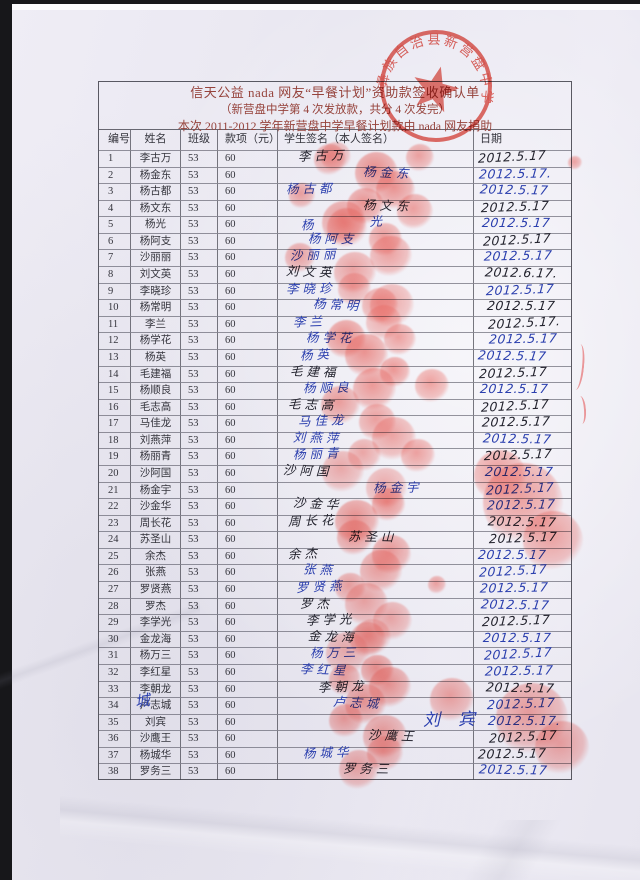 The width and height of the screenshot is (640, 880). I want to click on signature-cell: 李晓珍, so click(376, 290).